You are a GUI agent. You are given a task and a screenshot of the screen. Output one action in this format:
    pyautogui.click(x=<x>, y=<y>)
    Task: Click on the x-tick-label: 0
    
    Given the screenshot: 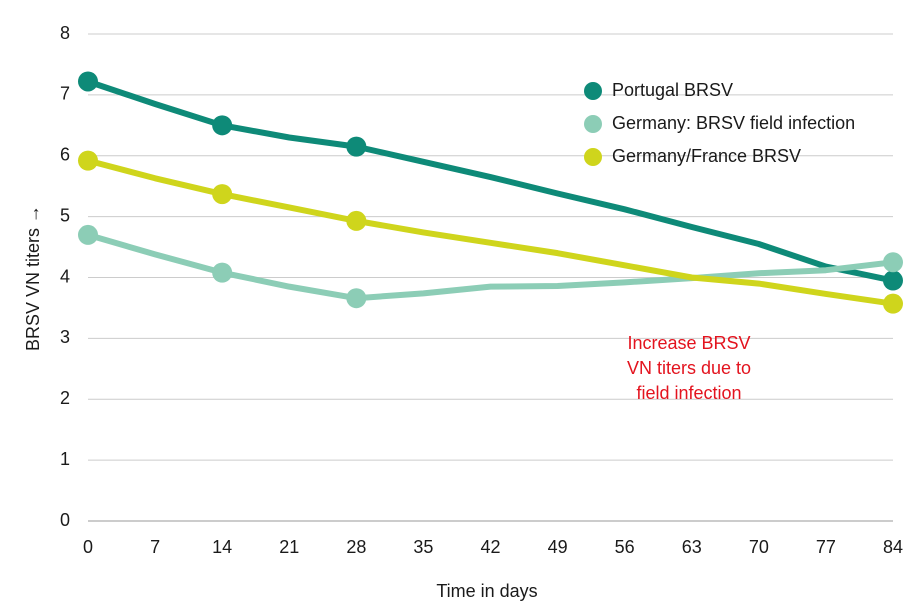 What is the action you would take?
    pyautogui.click(x=88, y=547)
    